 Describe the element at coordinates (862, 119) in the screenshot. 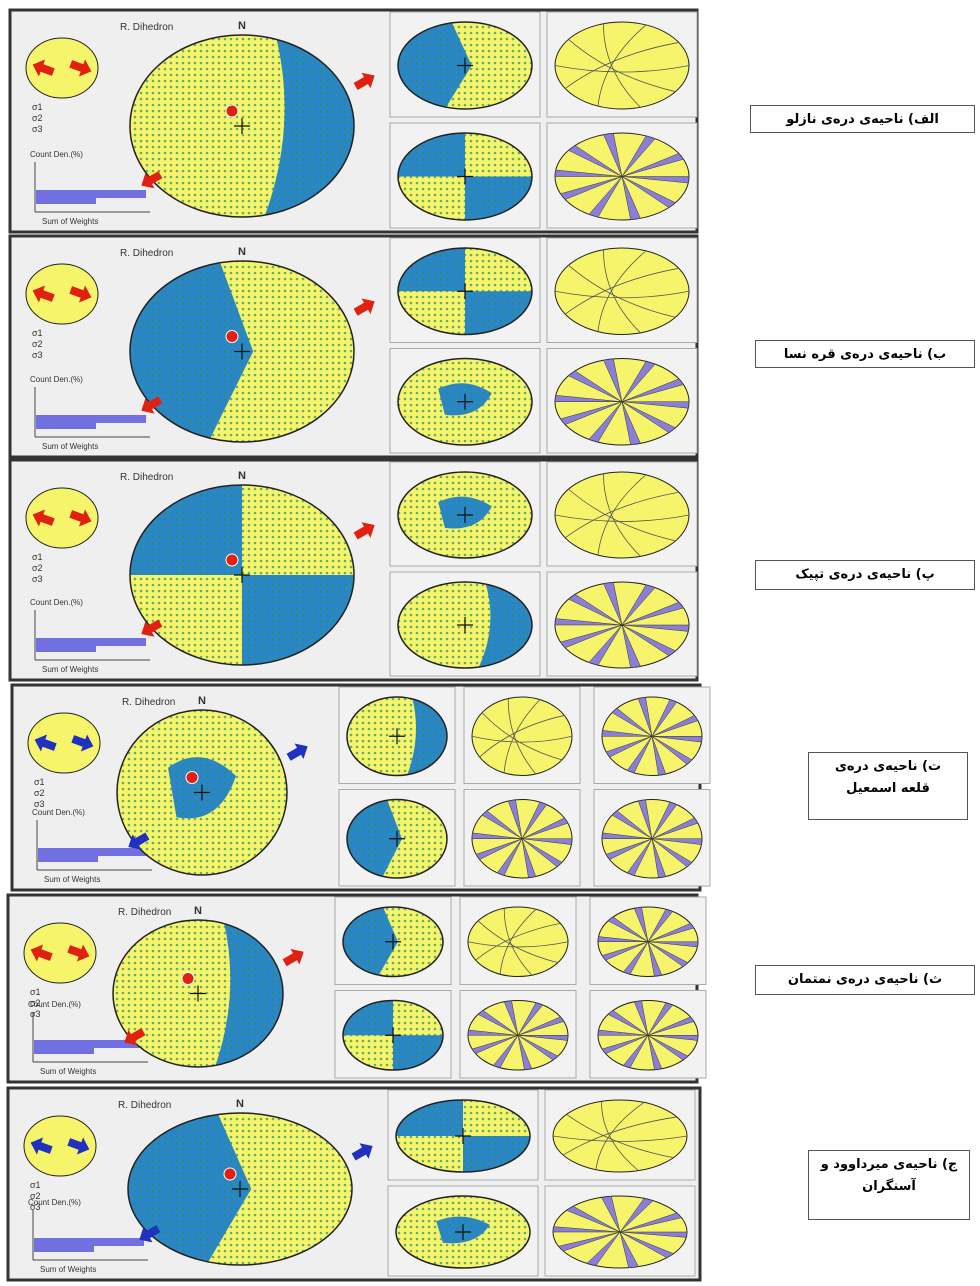

I see `caption: الف) ناحیه‌ی دره‌ی نازلو` at that location.